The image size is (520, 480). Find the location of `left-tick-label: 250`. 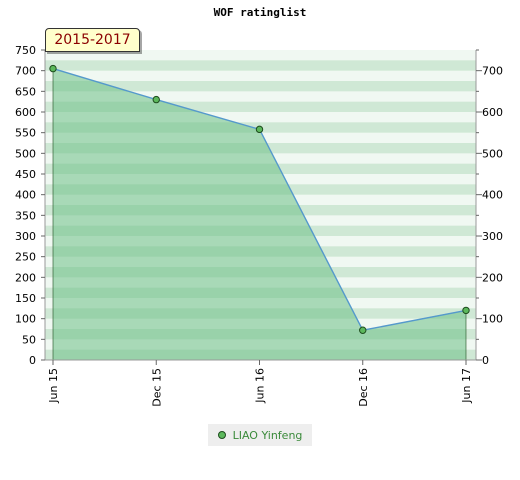

left-tick-label: 250 is located at coordinates (25, 257).